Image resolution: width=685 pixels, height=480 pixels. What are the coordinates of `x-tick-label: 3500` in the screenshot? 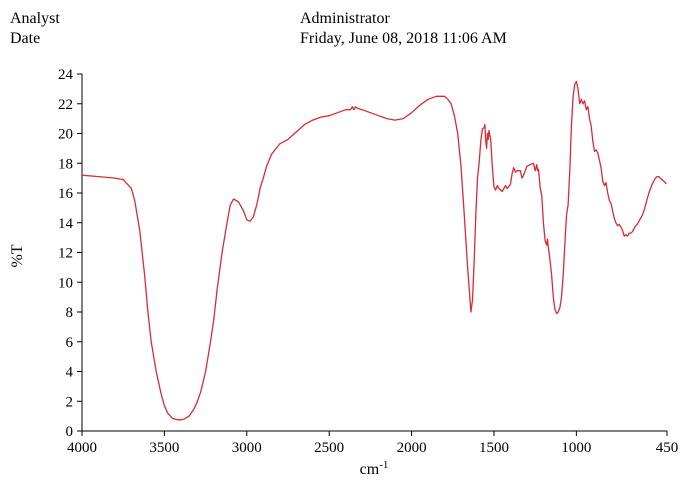 It's located at (164, 448).